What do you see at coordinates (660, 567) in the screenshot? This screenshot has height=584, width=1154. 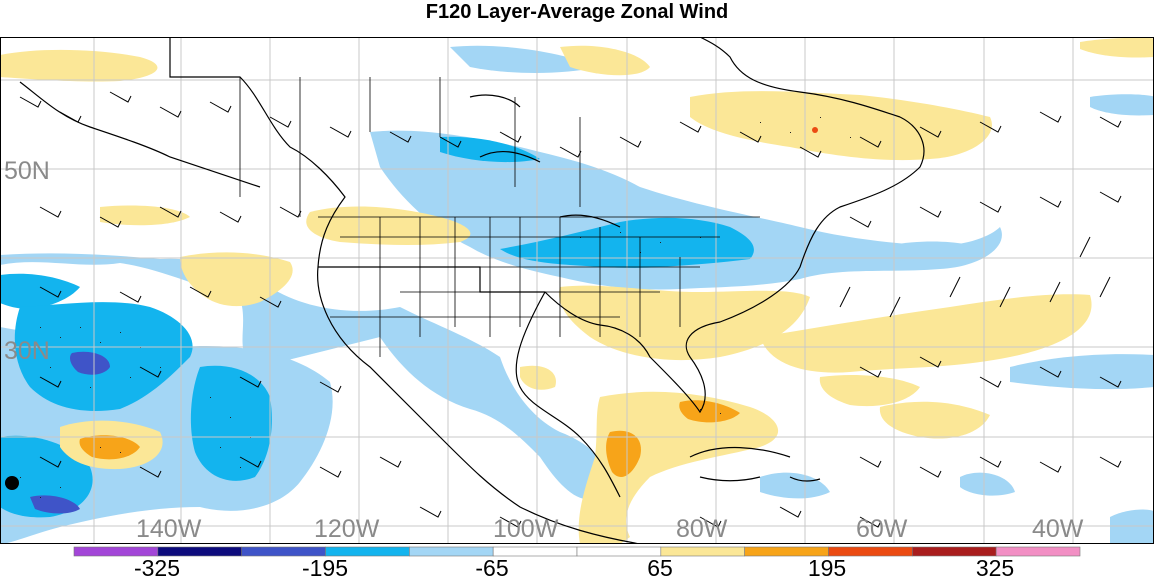 I see `colorbar-label-65: 65` at bounding box center [660, 567].